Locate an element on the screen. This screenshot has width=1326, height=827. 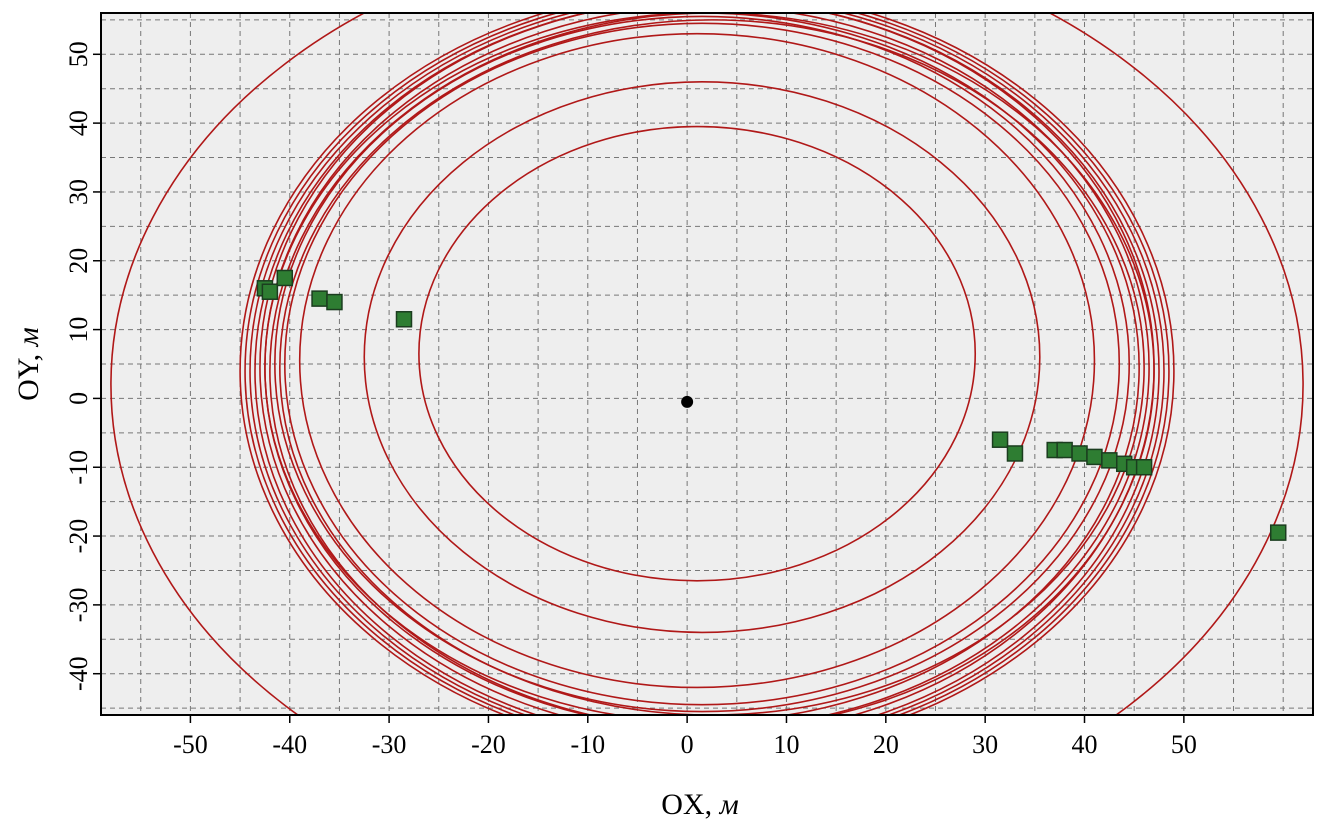
y-axis-ticks: -40 -30 -20 -10 0 10 20 30 40 50 is located at coordinates (82, 366).